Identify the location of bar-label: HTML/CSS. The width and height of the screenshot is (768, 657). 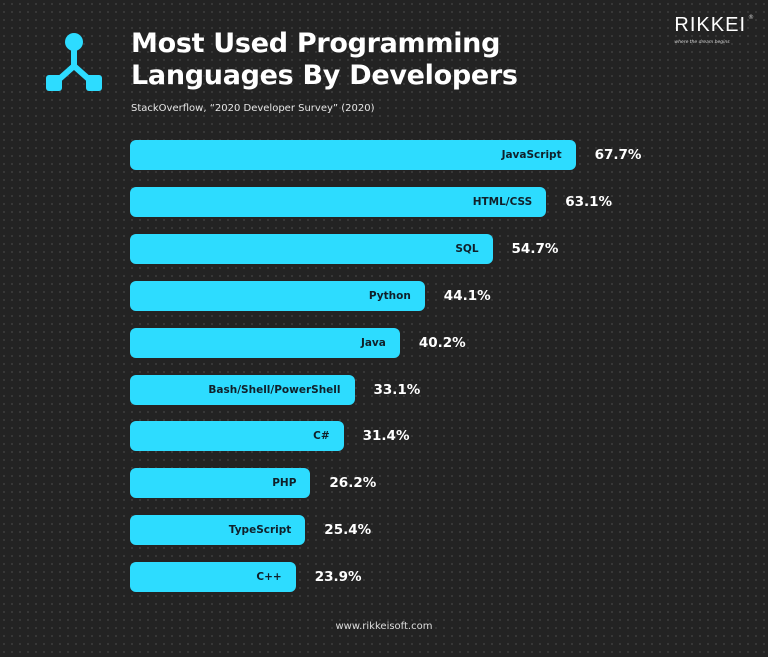
(502, 201).